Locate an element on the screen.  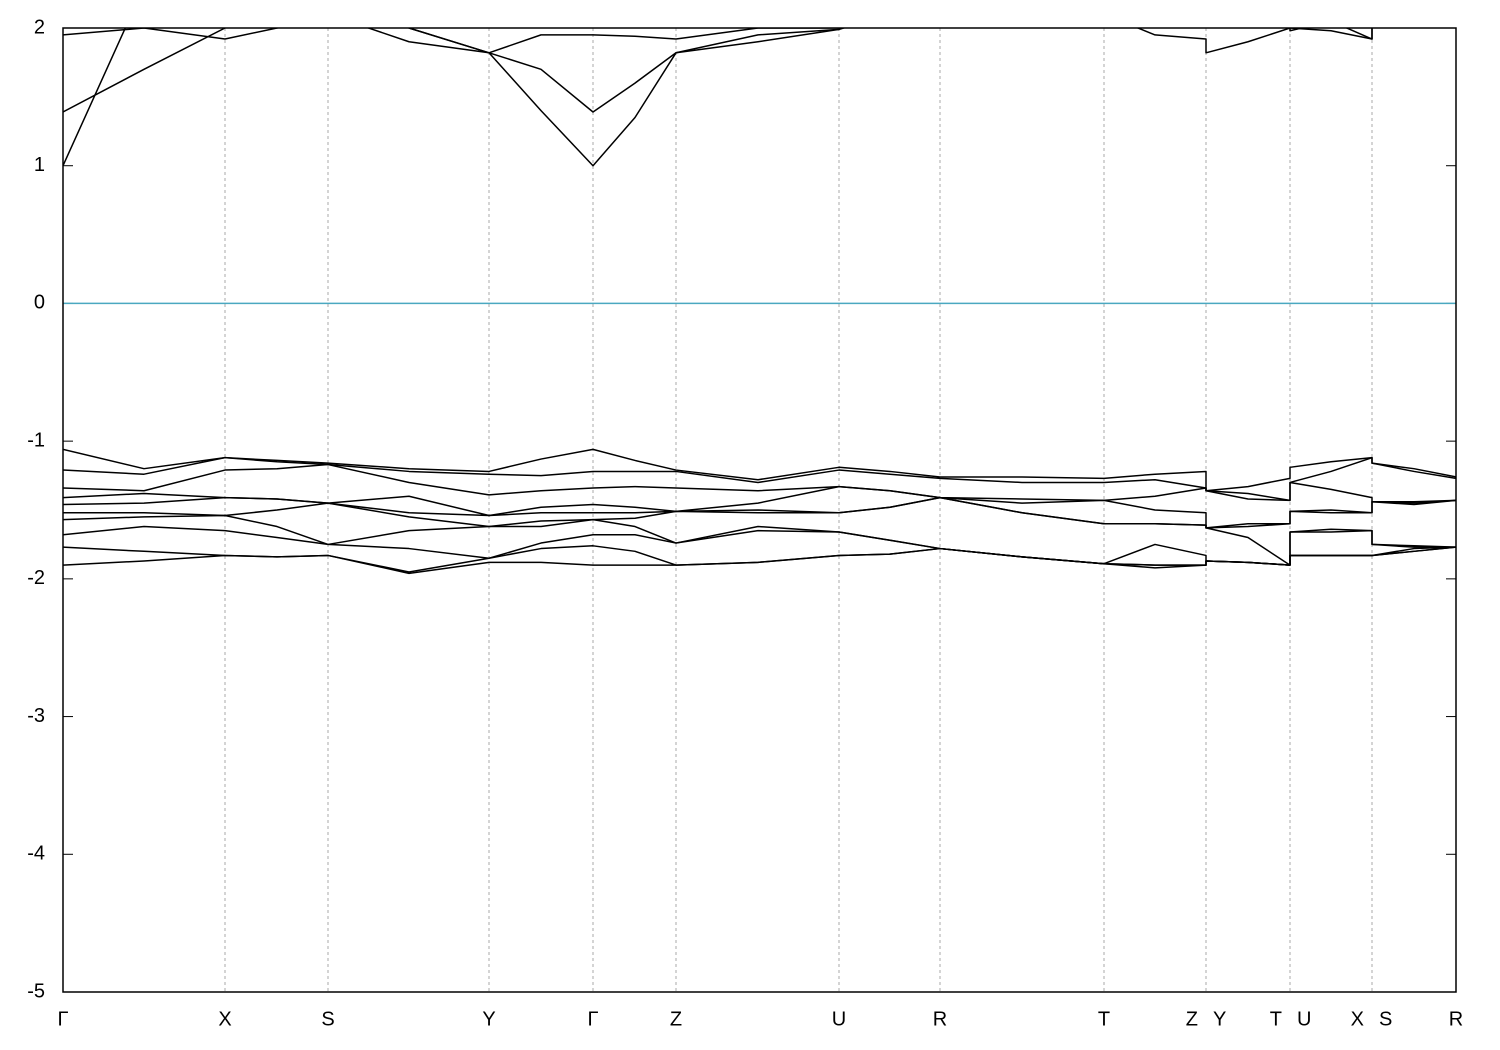
y-tick-label: -2 is located at coordinates (36, 578).